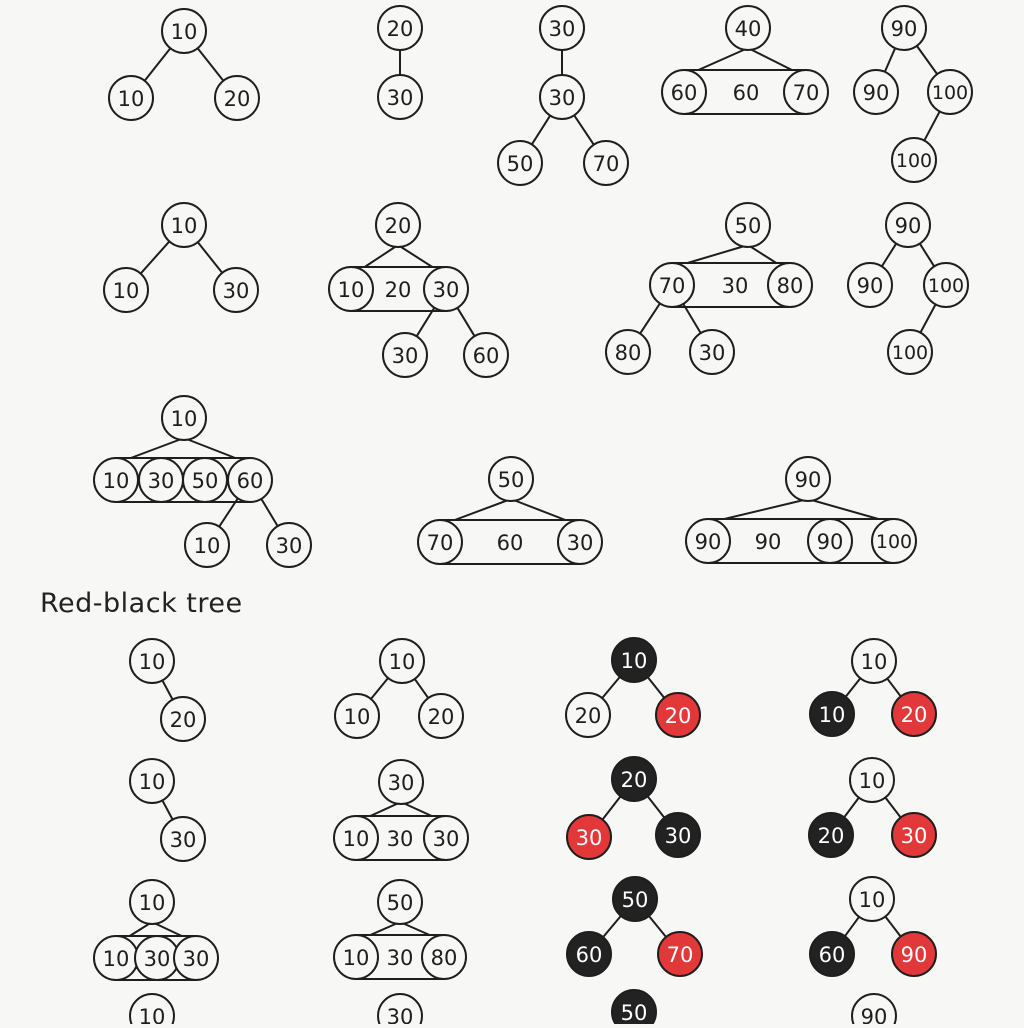 The height and width of the screenshot is (1028, 1024). Describe the element at coordinates (399, 688) in the screenshot. I see `tree-r1c2: 10 10 20` at that location.